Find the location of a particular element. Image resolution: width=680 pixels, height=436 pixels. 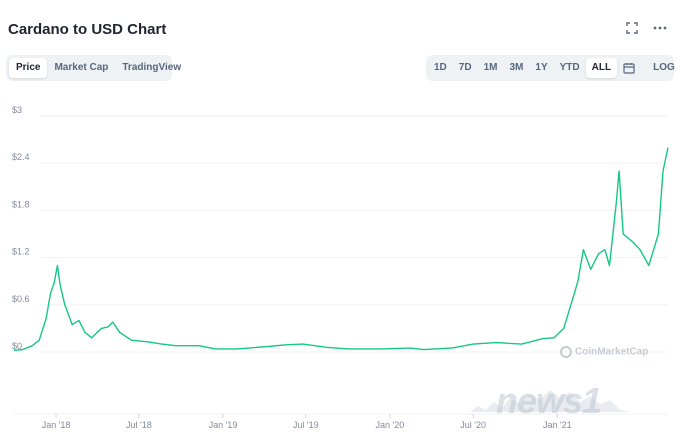

calendar-icon is located at coordinates (630, 68).